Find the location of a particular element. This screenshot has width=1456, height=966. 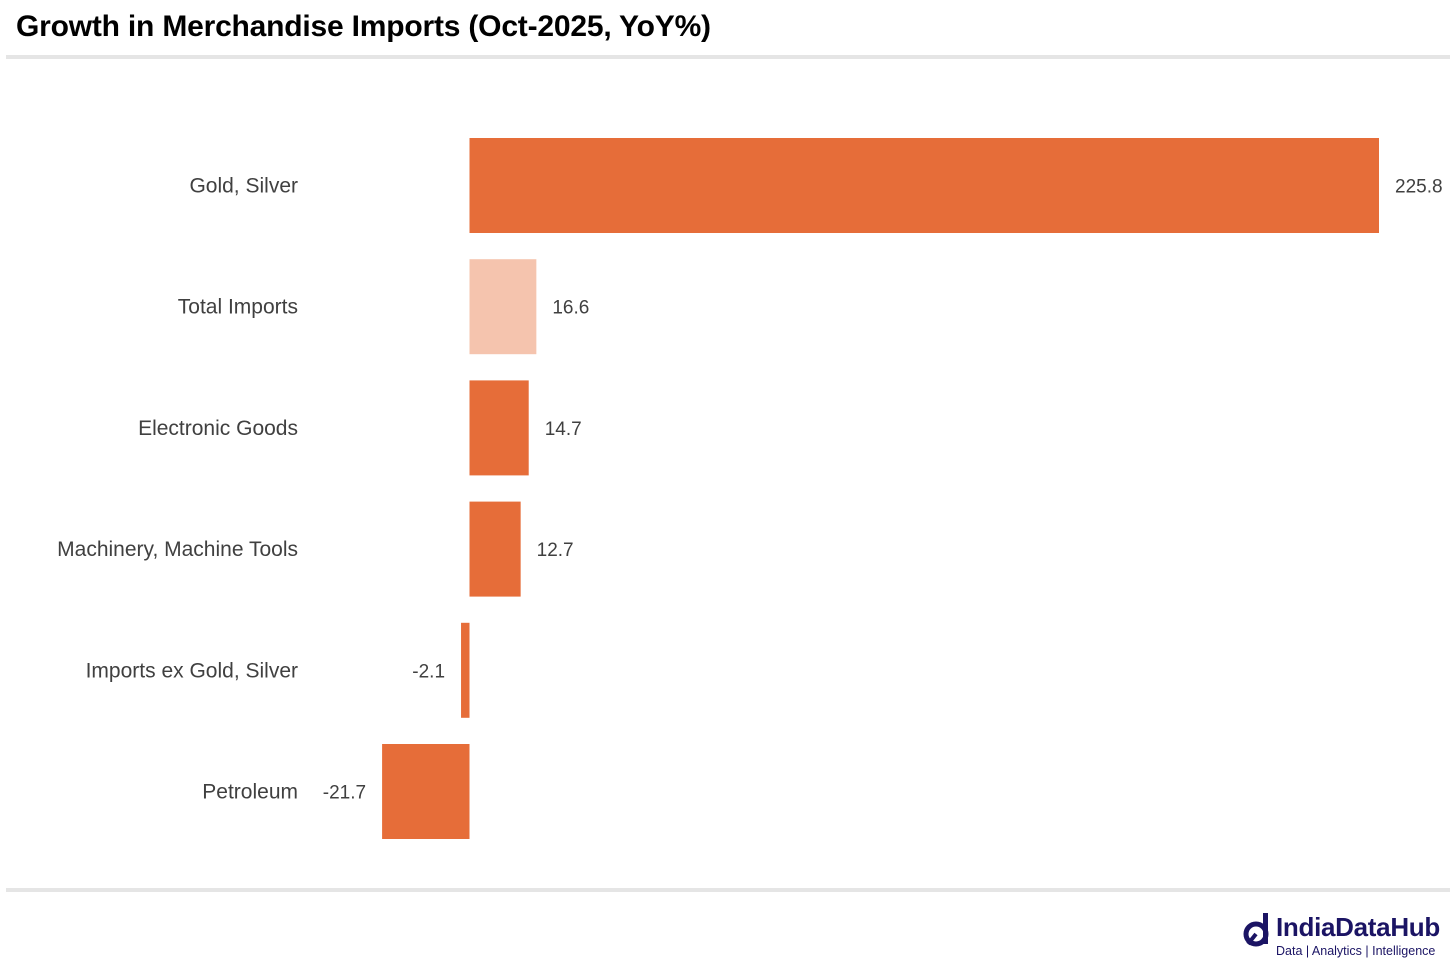

brand-tagline: Data | Analytics | Intelligence is located at coordinates (1356, 951).